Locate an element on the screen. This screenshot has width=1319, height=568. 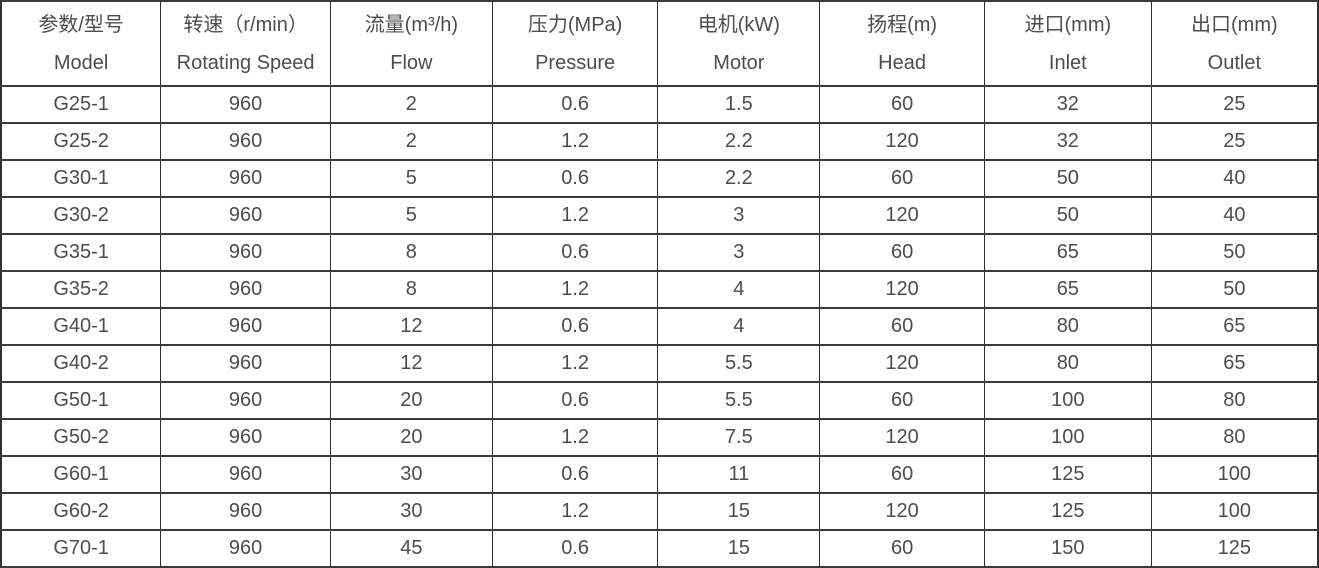
column-header-en: Flow is located at coordinates (411, 62).